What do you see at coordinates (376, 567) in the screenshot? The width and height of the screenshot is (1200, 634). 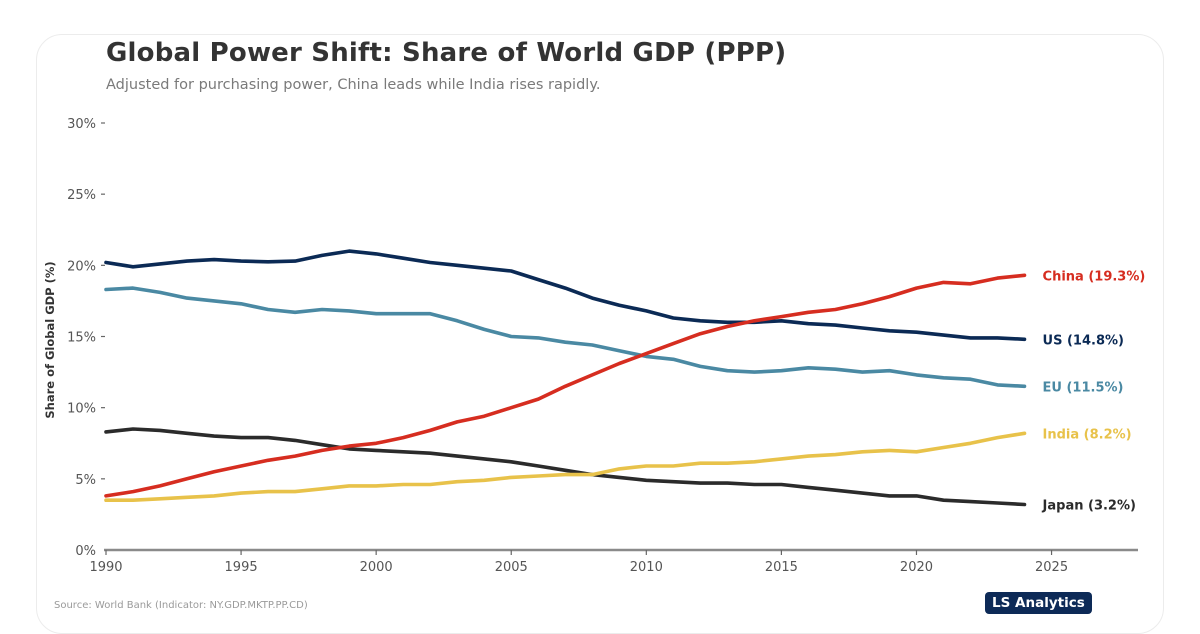 I see `x-tick-label: 2000` at bounding box center [376, 567].